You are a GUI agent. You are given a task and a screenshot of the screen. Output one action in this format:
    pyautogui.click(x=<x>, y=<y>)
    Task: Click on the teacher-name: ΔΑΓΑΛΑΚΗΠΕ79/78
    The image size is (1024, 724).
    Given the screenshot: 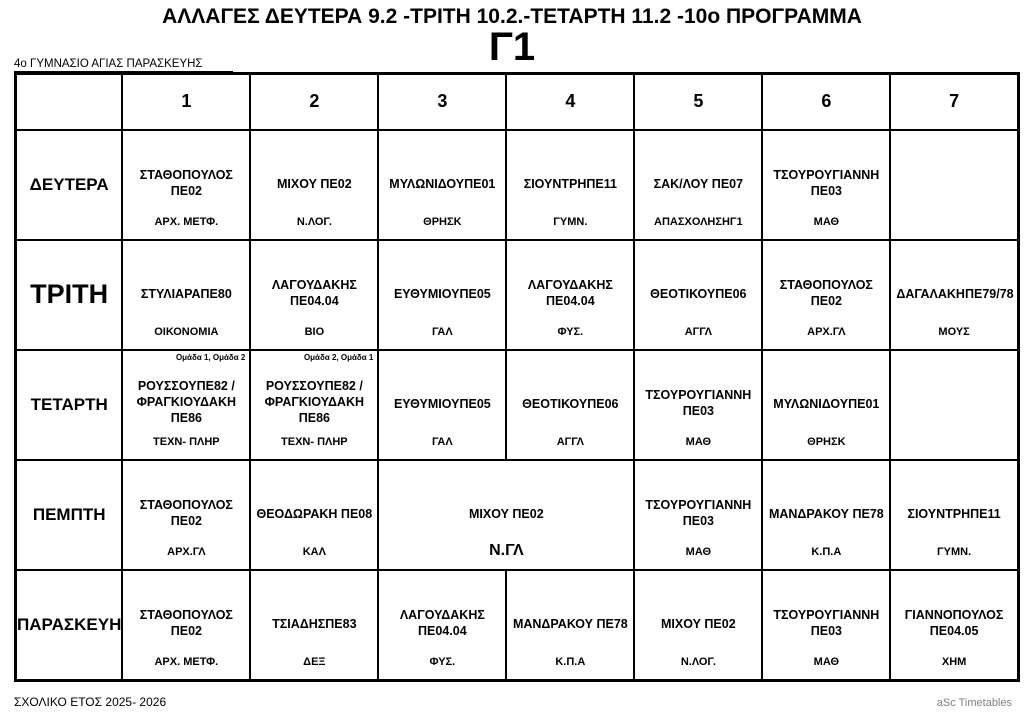 What is the action you would take?
    pyautogui.click(x=955, y=293)
    